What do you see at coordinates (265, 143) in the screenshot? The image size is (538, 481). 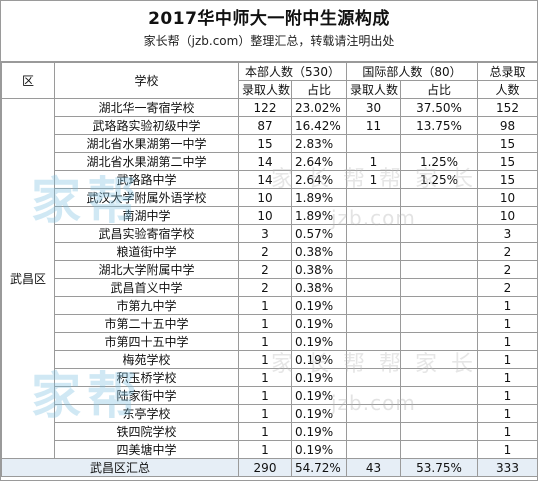 I see `benbu-admit: 15` at bounding box center [265, 143].